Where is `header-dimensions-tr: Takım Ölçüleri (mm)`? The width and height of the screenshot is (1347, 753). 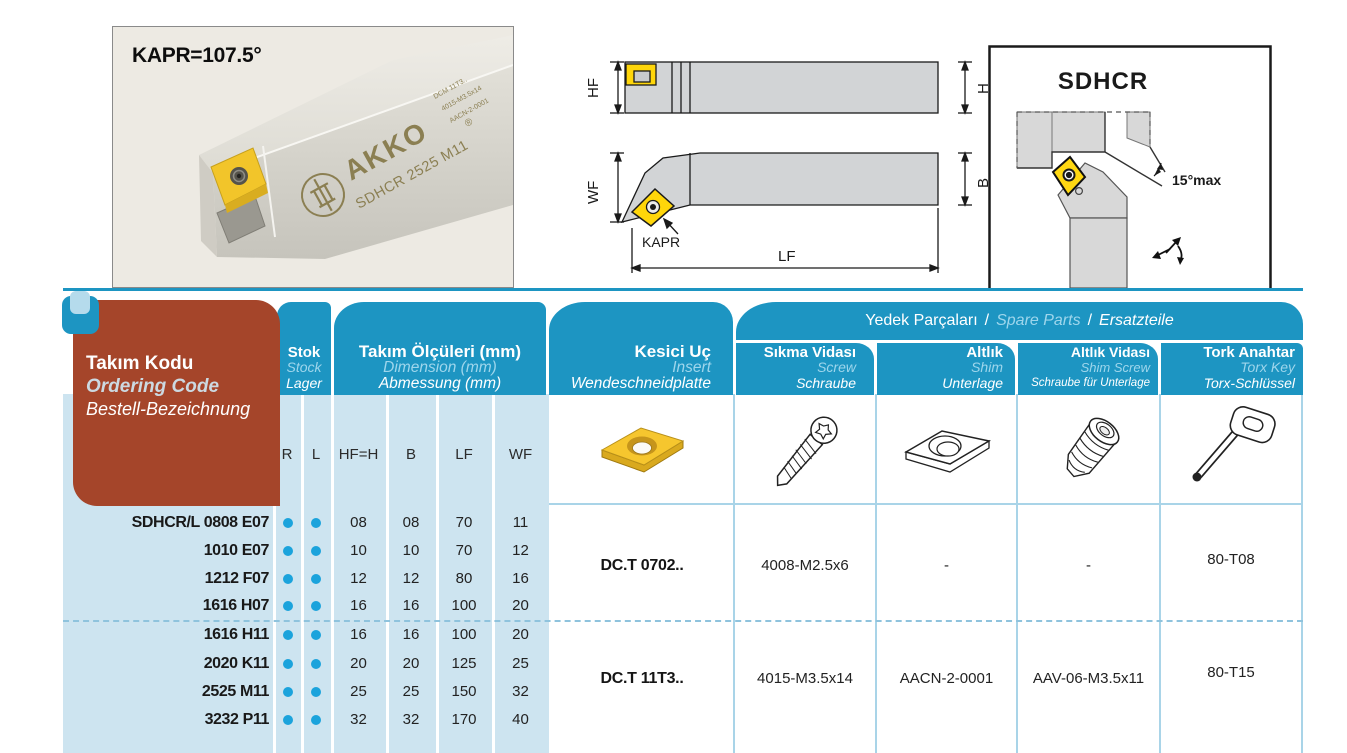
header-dimensions-tr: Takım Ölçüleri (mm) is located at coordinates (440, 351).